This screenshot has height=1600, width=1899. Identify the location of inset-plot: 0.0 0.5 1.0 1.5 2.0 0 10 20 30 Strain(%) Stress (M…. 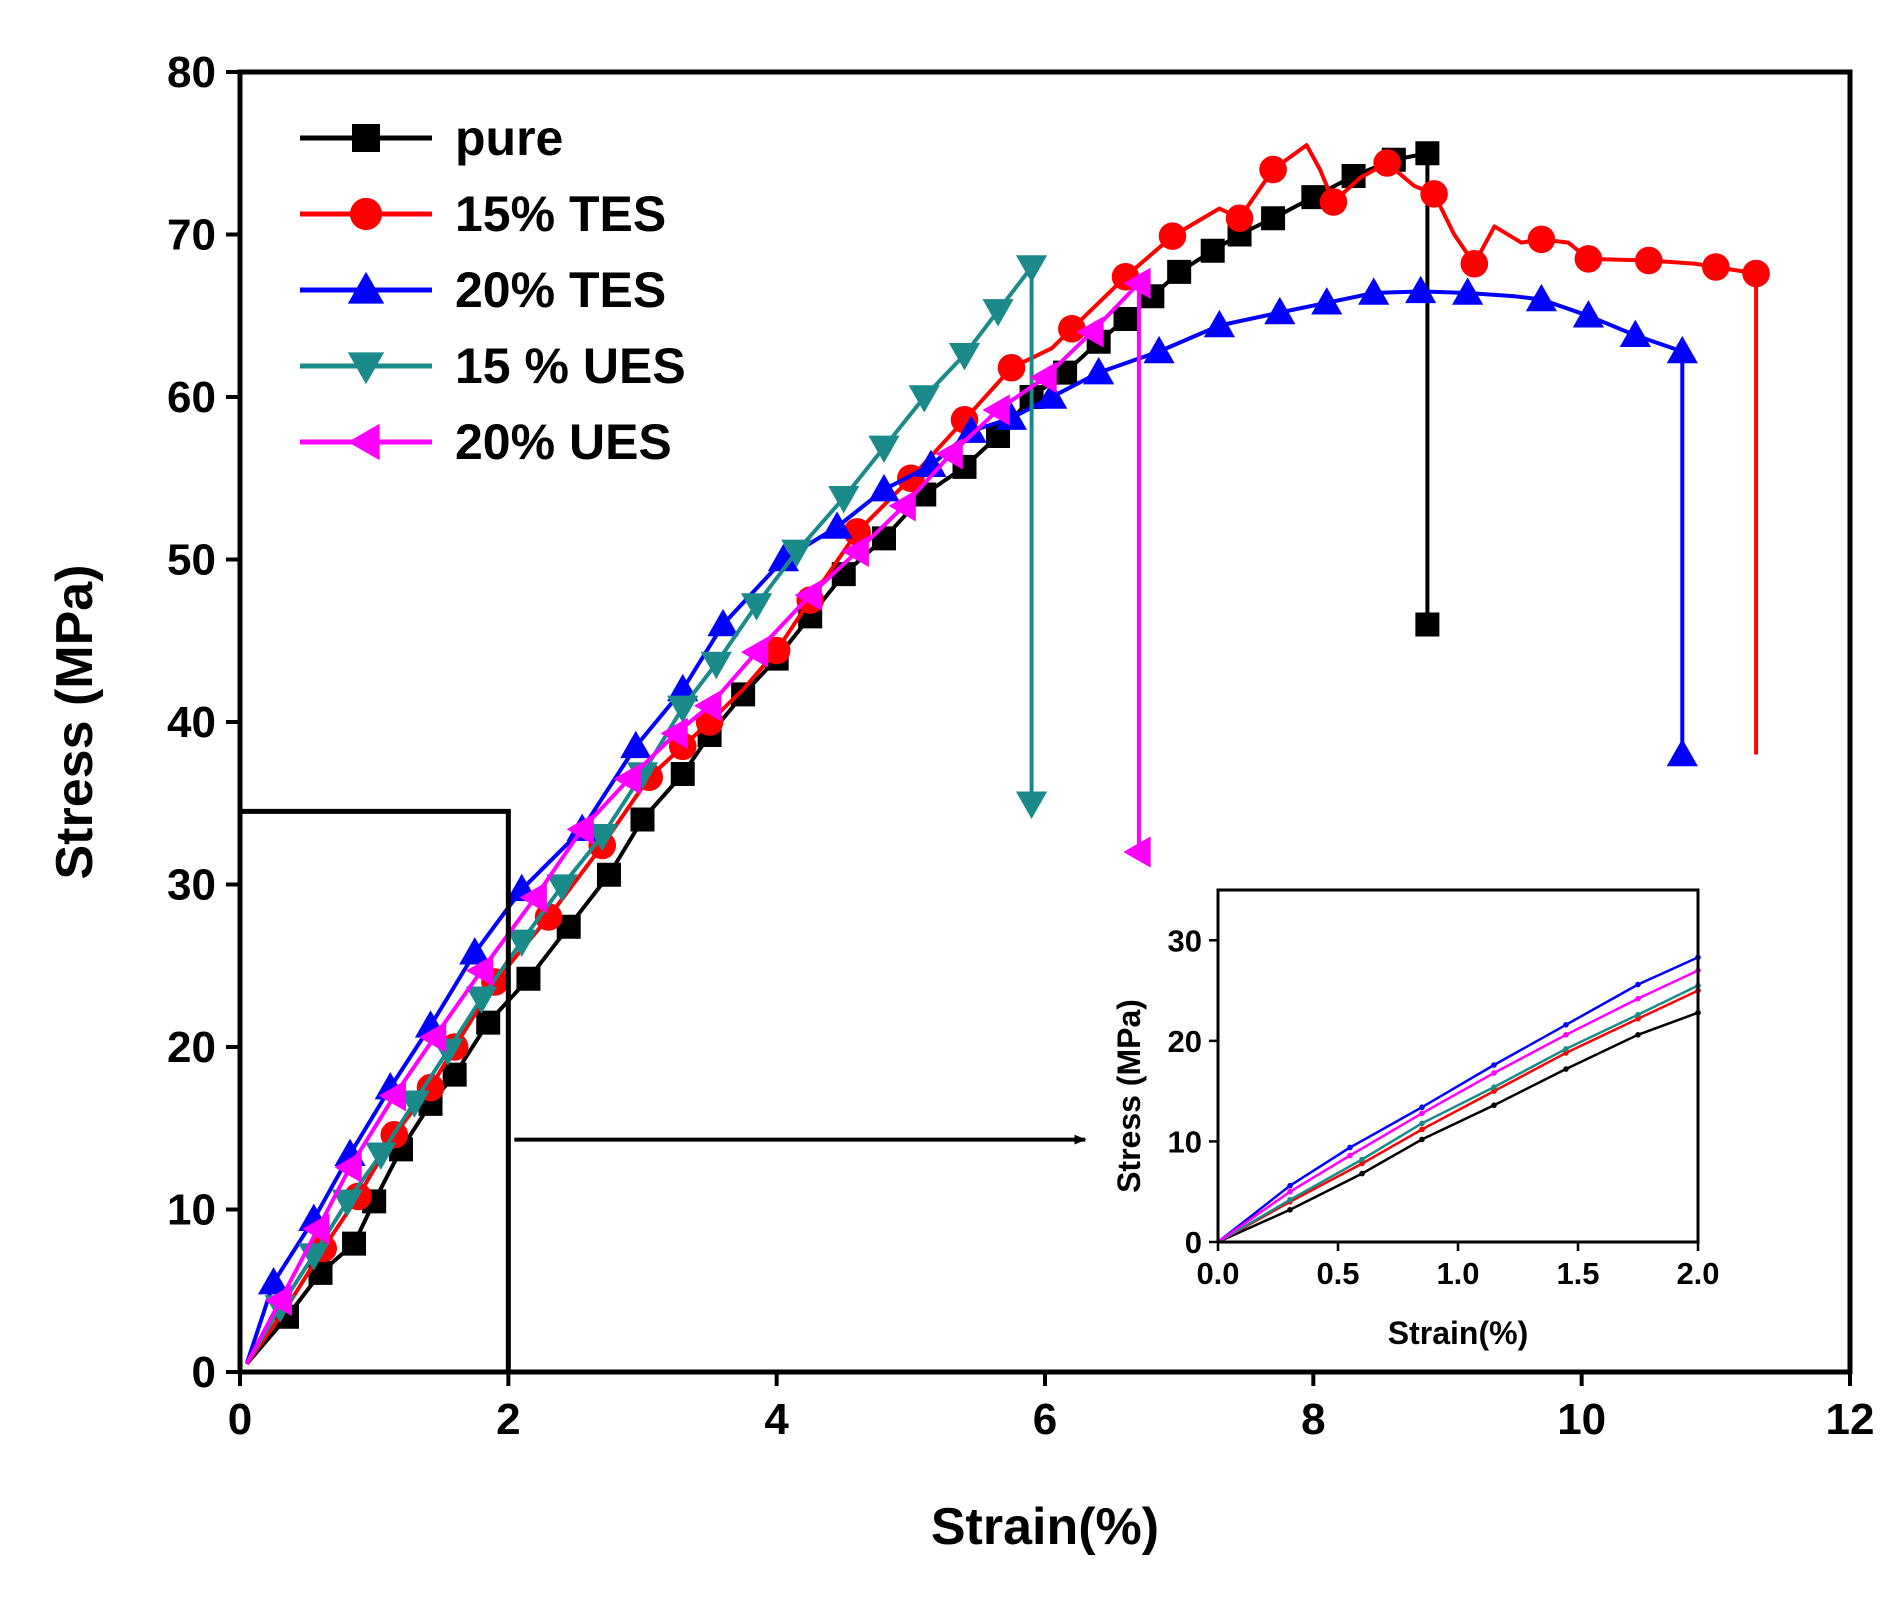
(1415, 1119).